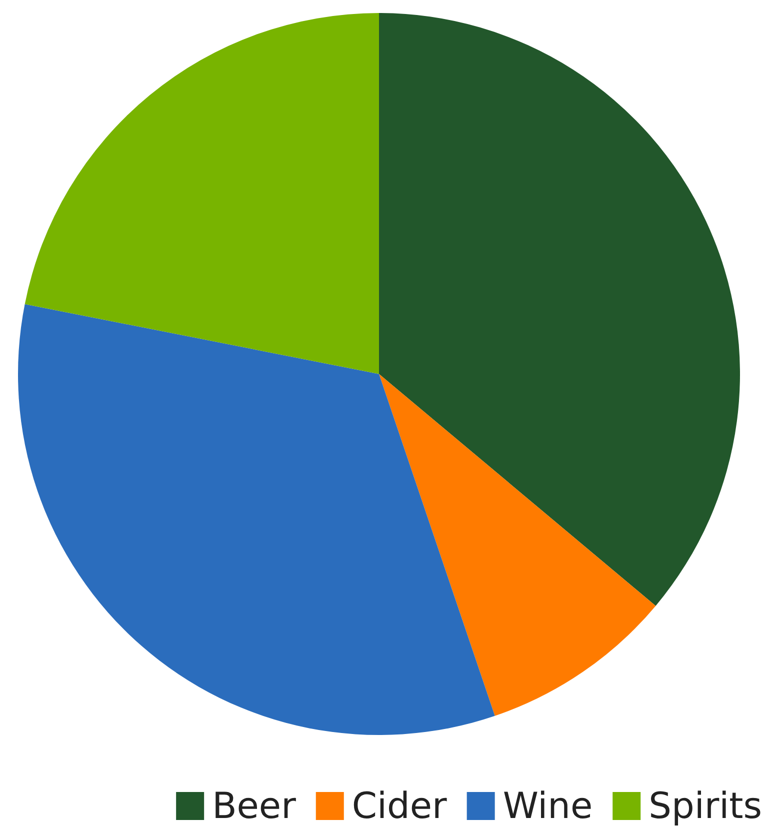 The image size is (769, 831). I want to click on legend-label: Beer, so click(254, 806).